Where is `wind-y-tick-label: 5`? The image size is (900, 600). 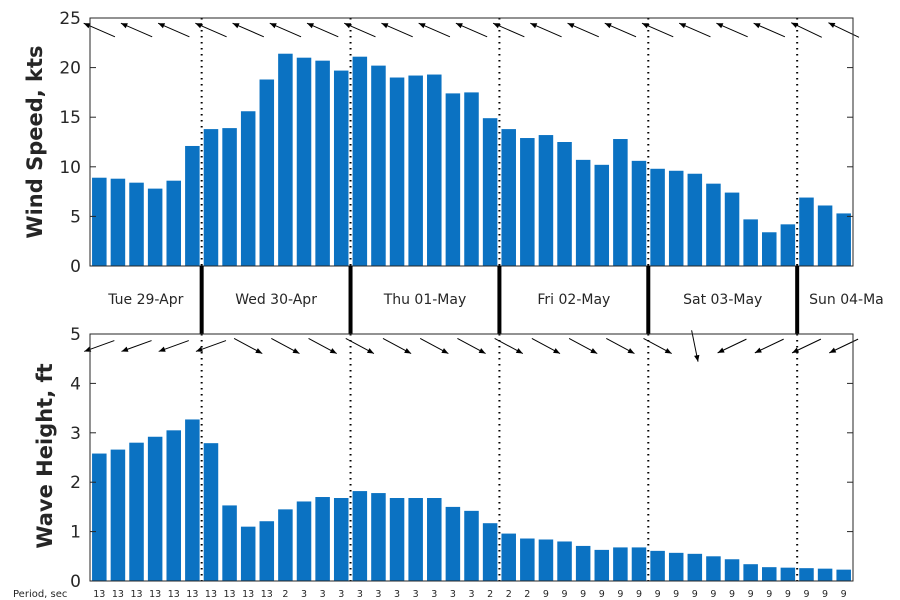
wind-y-tick-label: 5 is located at coordinates (75, 217).